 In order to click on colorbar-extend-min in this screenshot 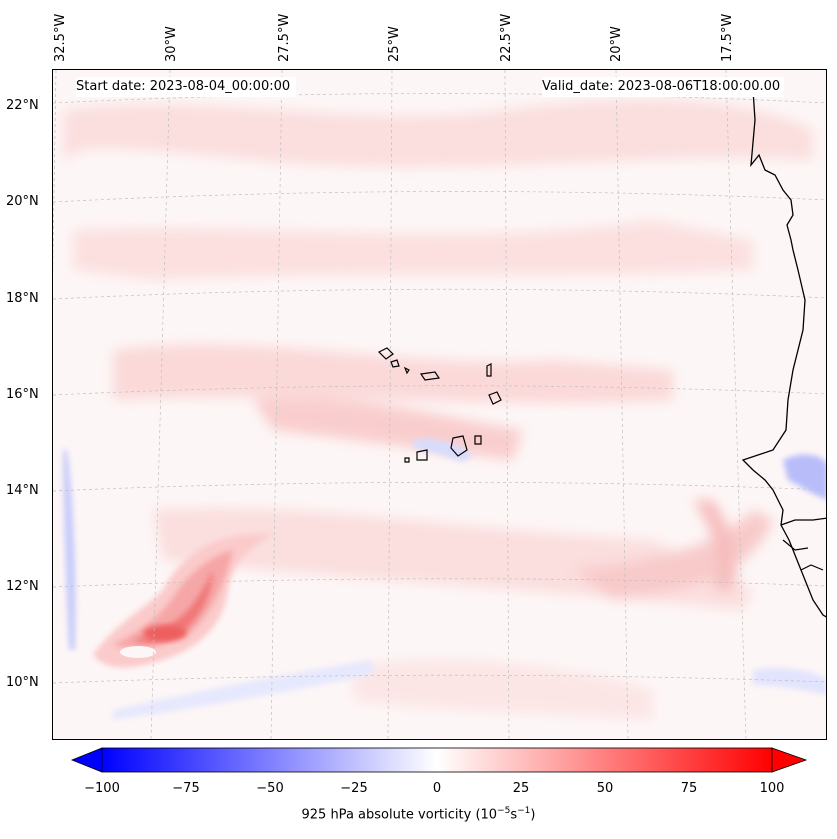, I will do `click(86, 760)`.